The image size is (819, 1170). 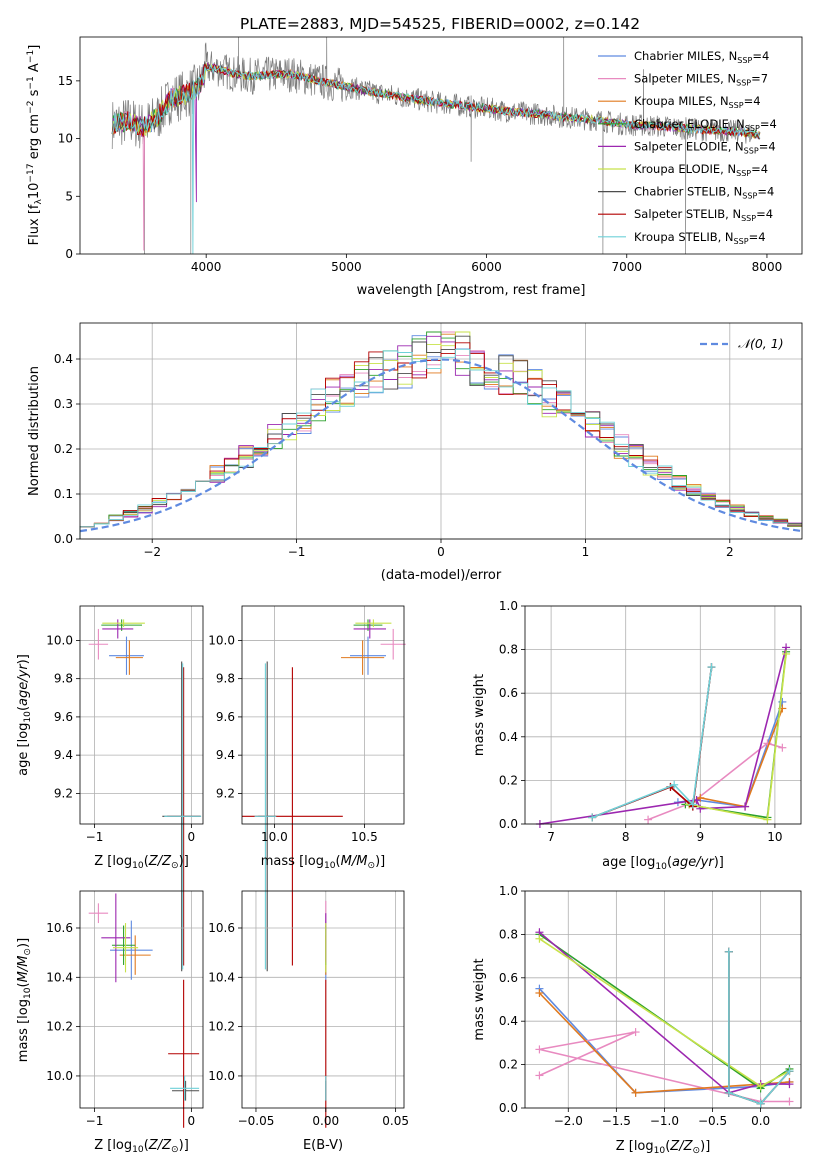 What do you see at coordinates (479, 715) in the screenshot?
I see `y-axis-label: mass weight` at bounding box center [479, 715].